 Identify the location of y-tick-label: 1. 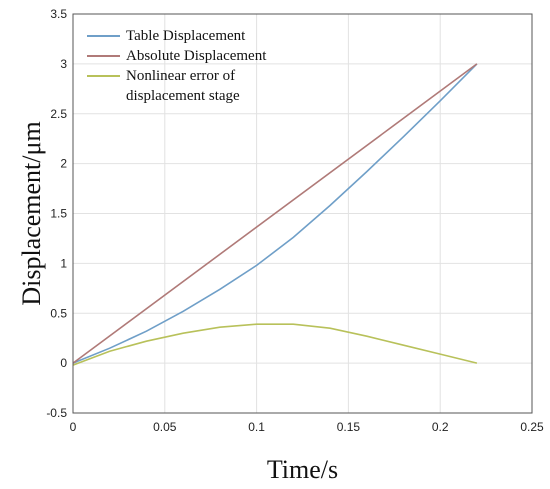
(63, 263).